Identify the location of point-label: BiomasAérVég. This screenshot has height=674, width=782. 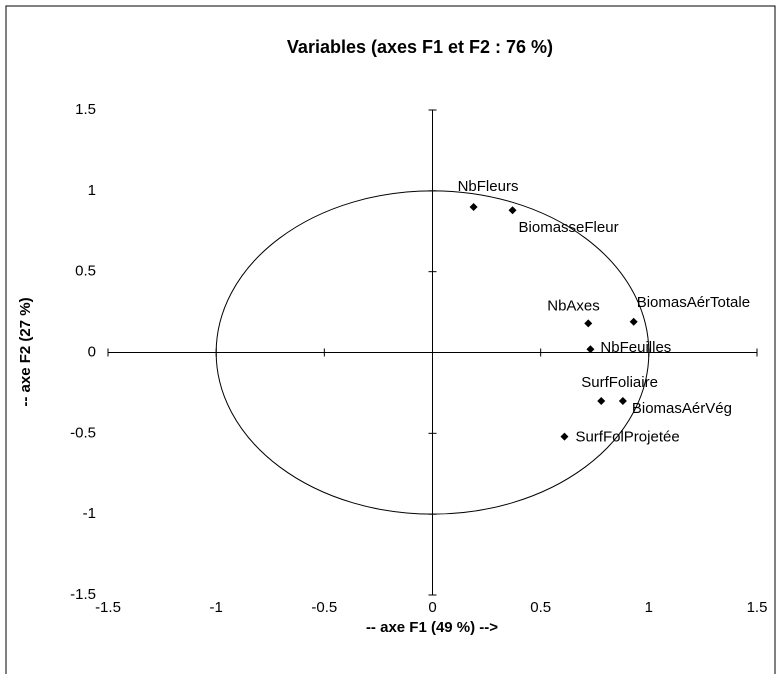
(682, 408).